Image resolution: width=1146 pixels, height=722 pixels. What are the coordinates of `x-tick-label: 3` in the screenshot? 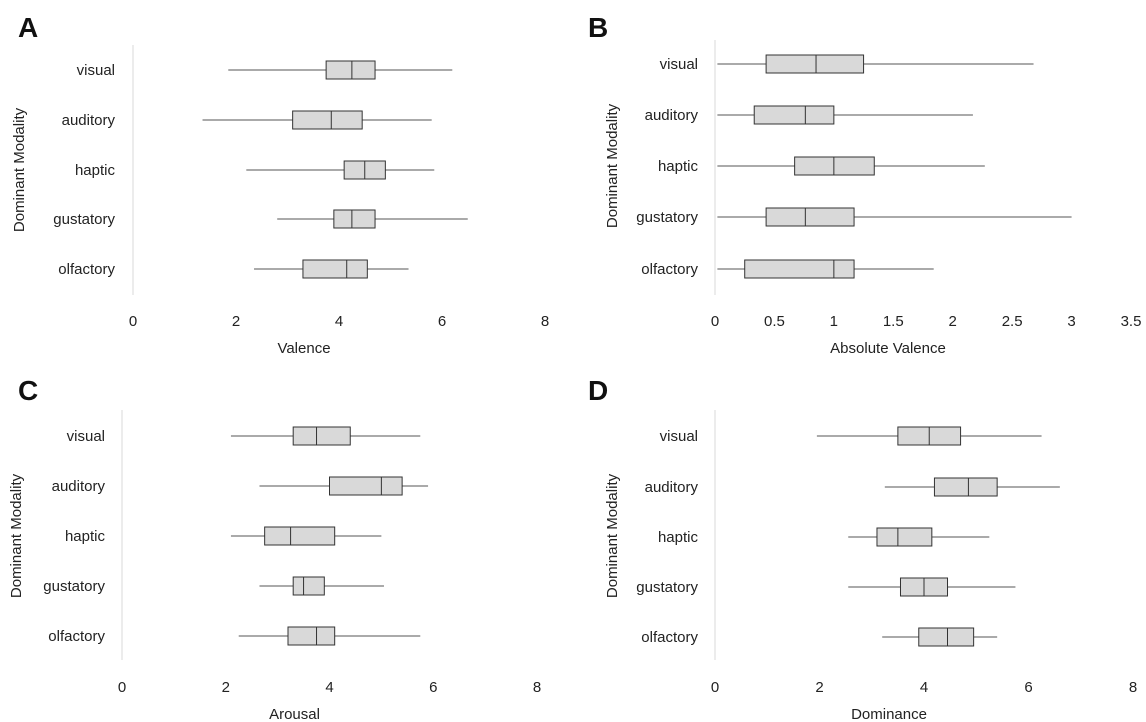 It's located at (1071, 321).